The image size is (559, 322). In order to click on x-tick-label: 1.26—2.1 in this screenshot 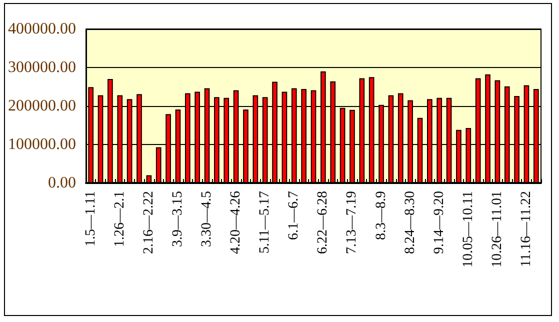, I will do `click(120, 219)`.